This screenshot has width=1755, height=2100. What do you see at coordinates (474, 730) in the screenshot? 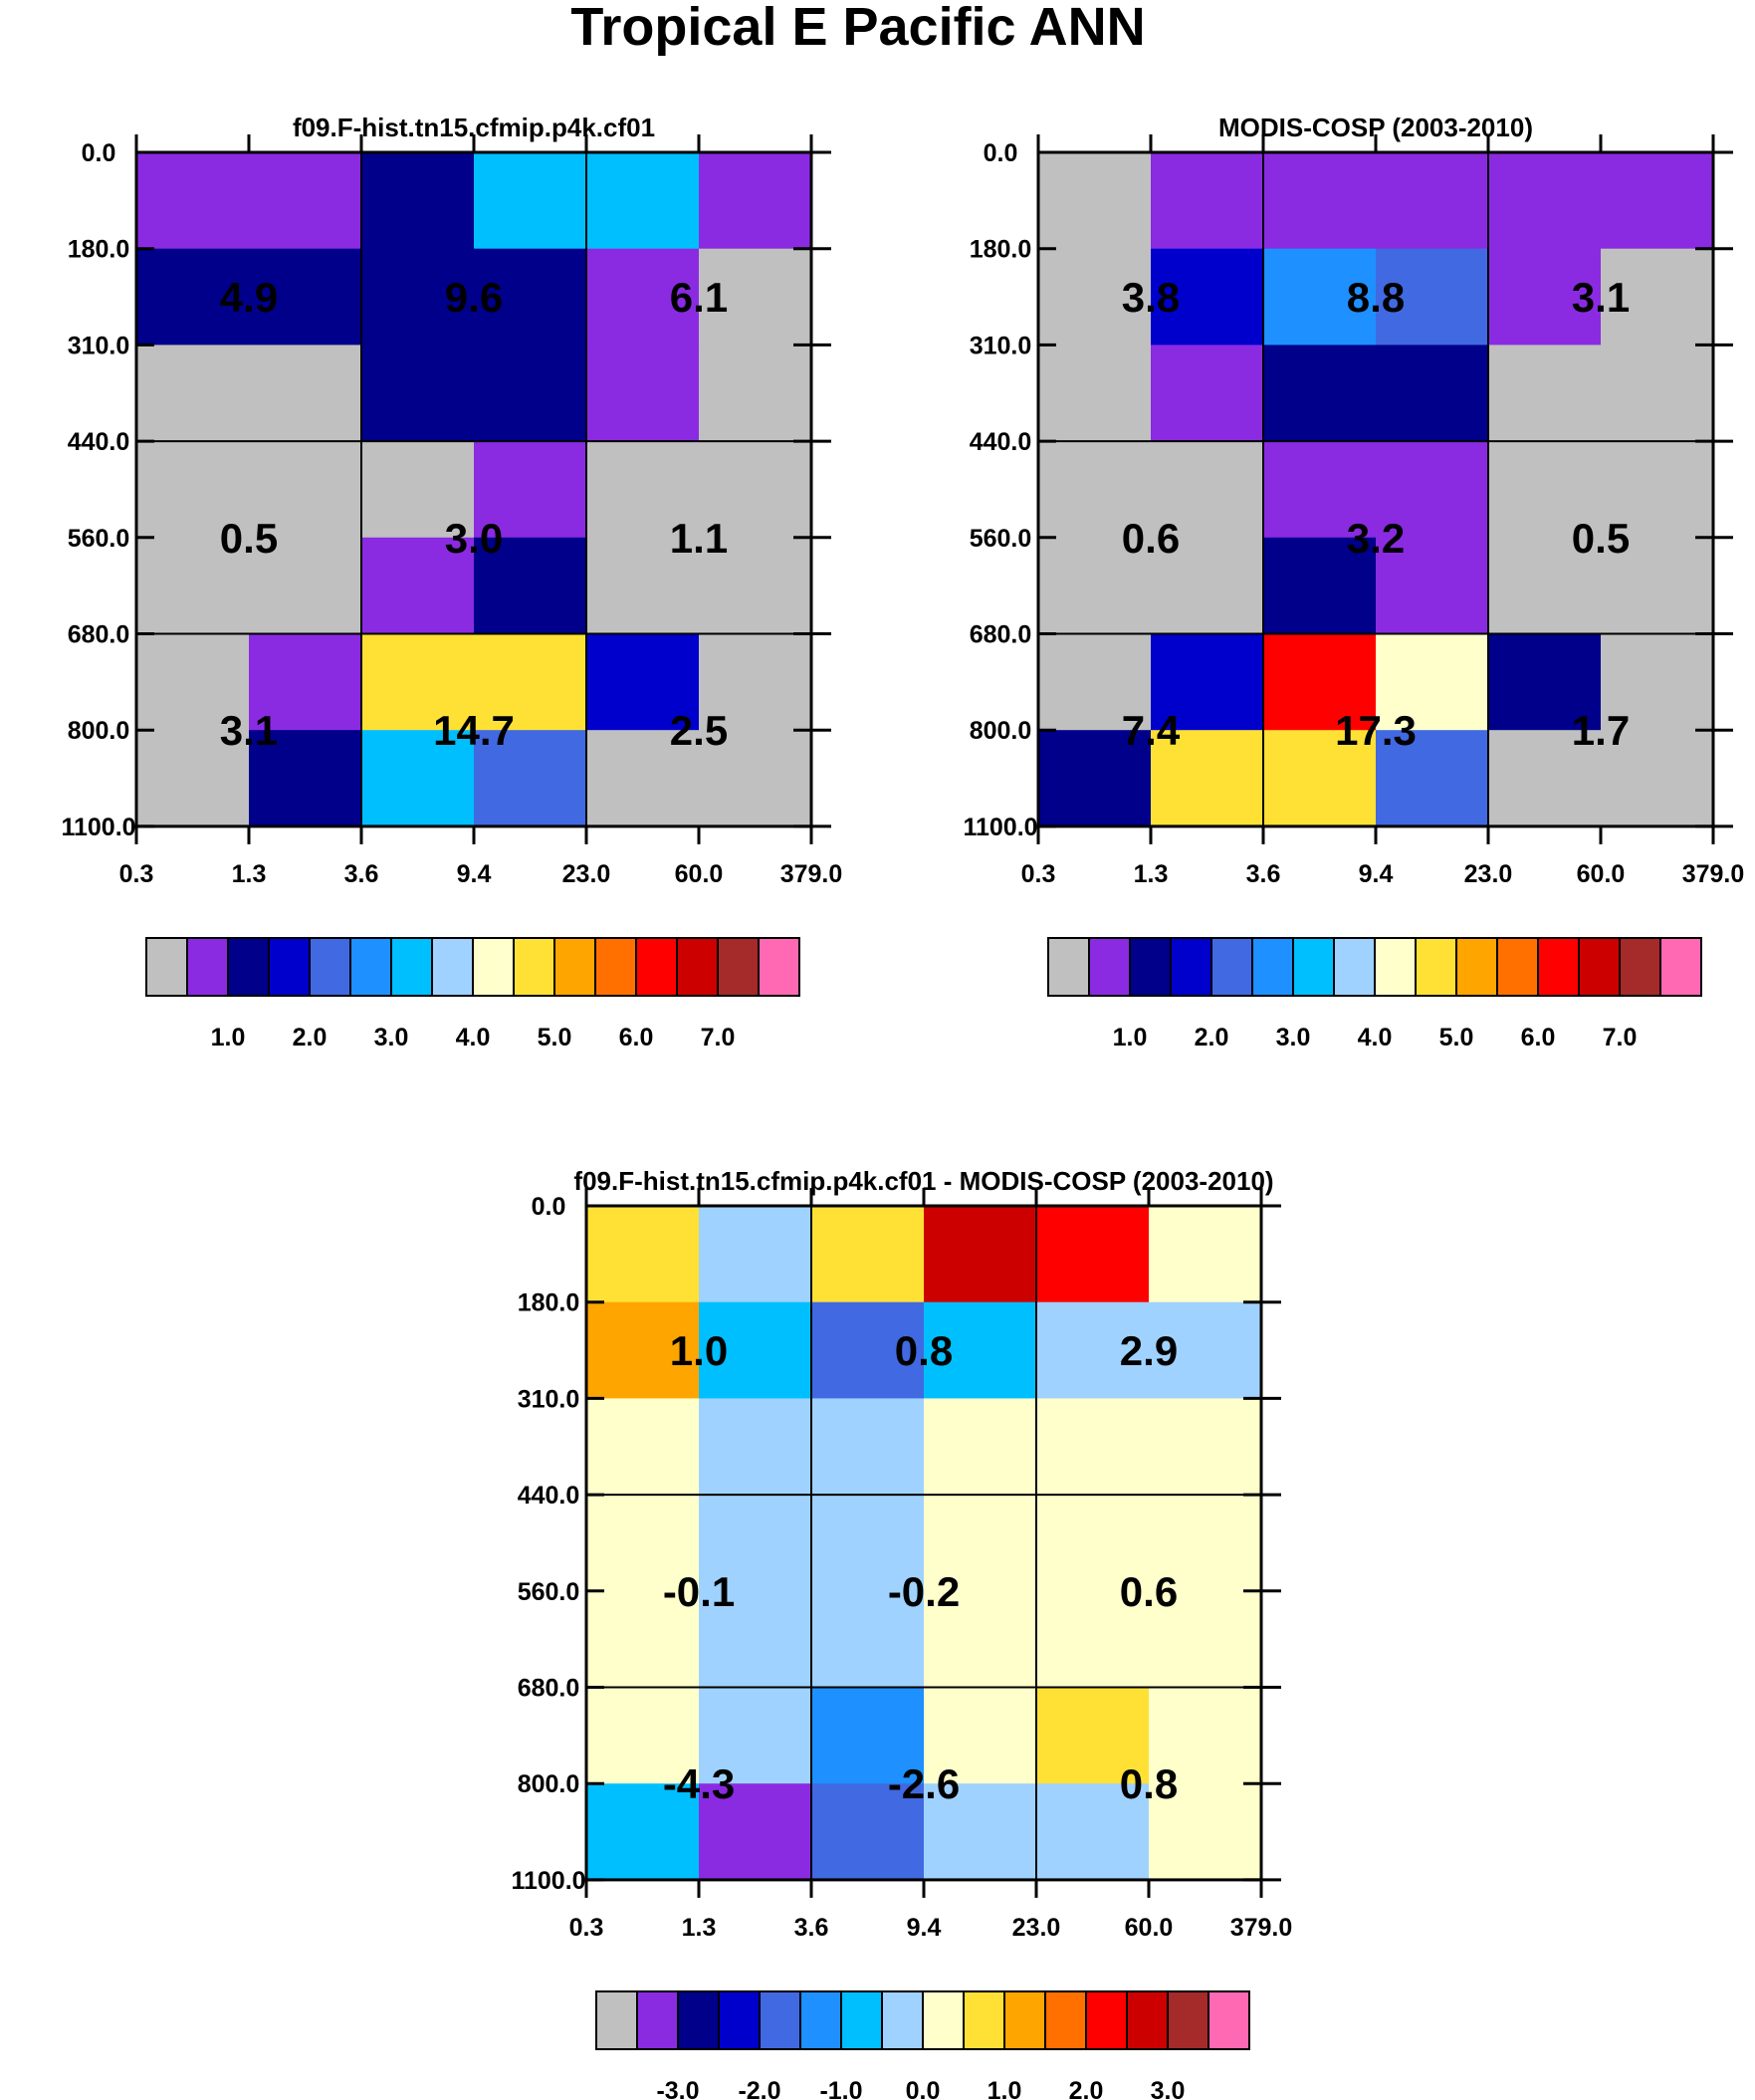
I see `cell-annotation: 14.7` at bounding box center [474, 730].